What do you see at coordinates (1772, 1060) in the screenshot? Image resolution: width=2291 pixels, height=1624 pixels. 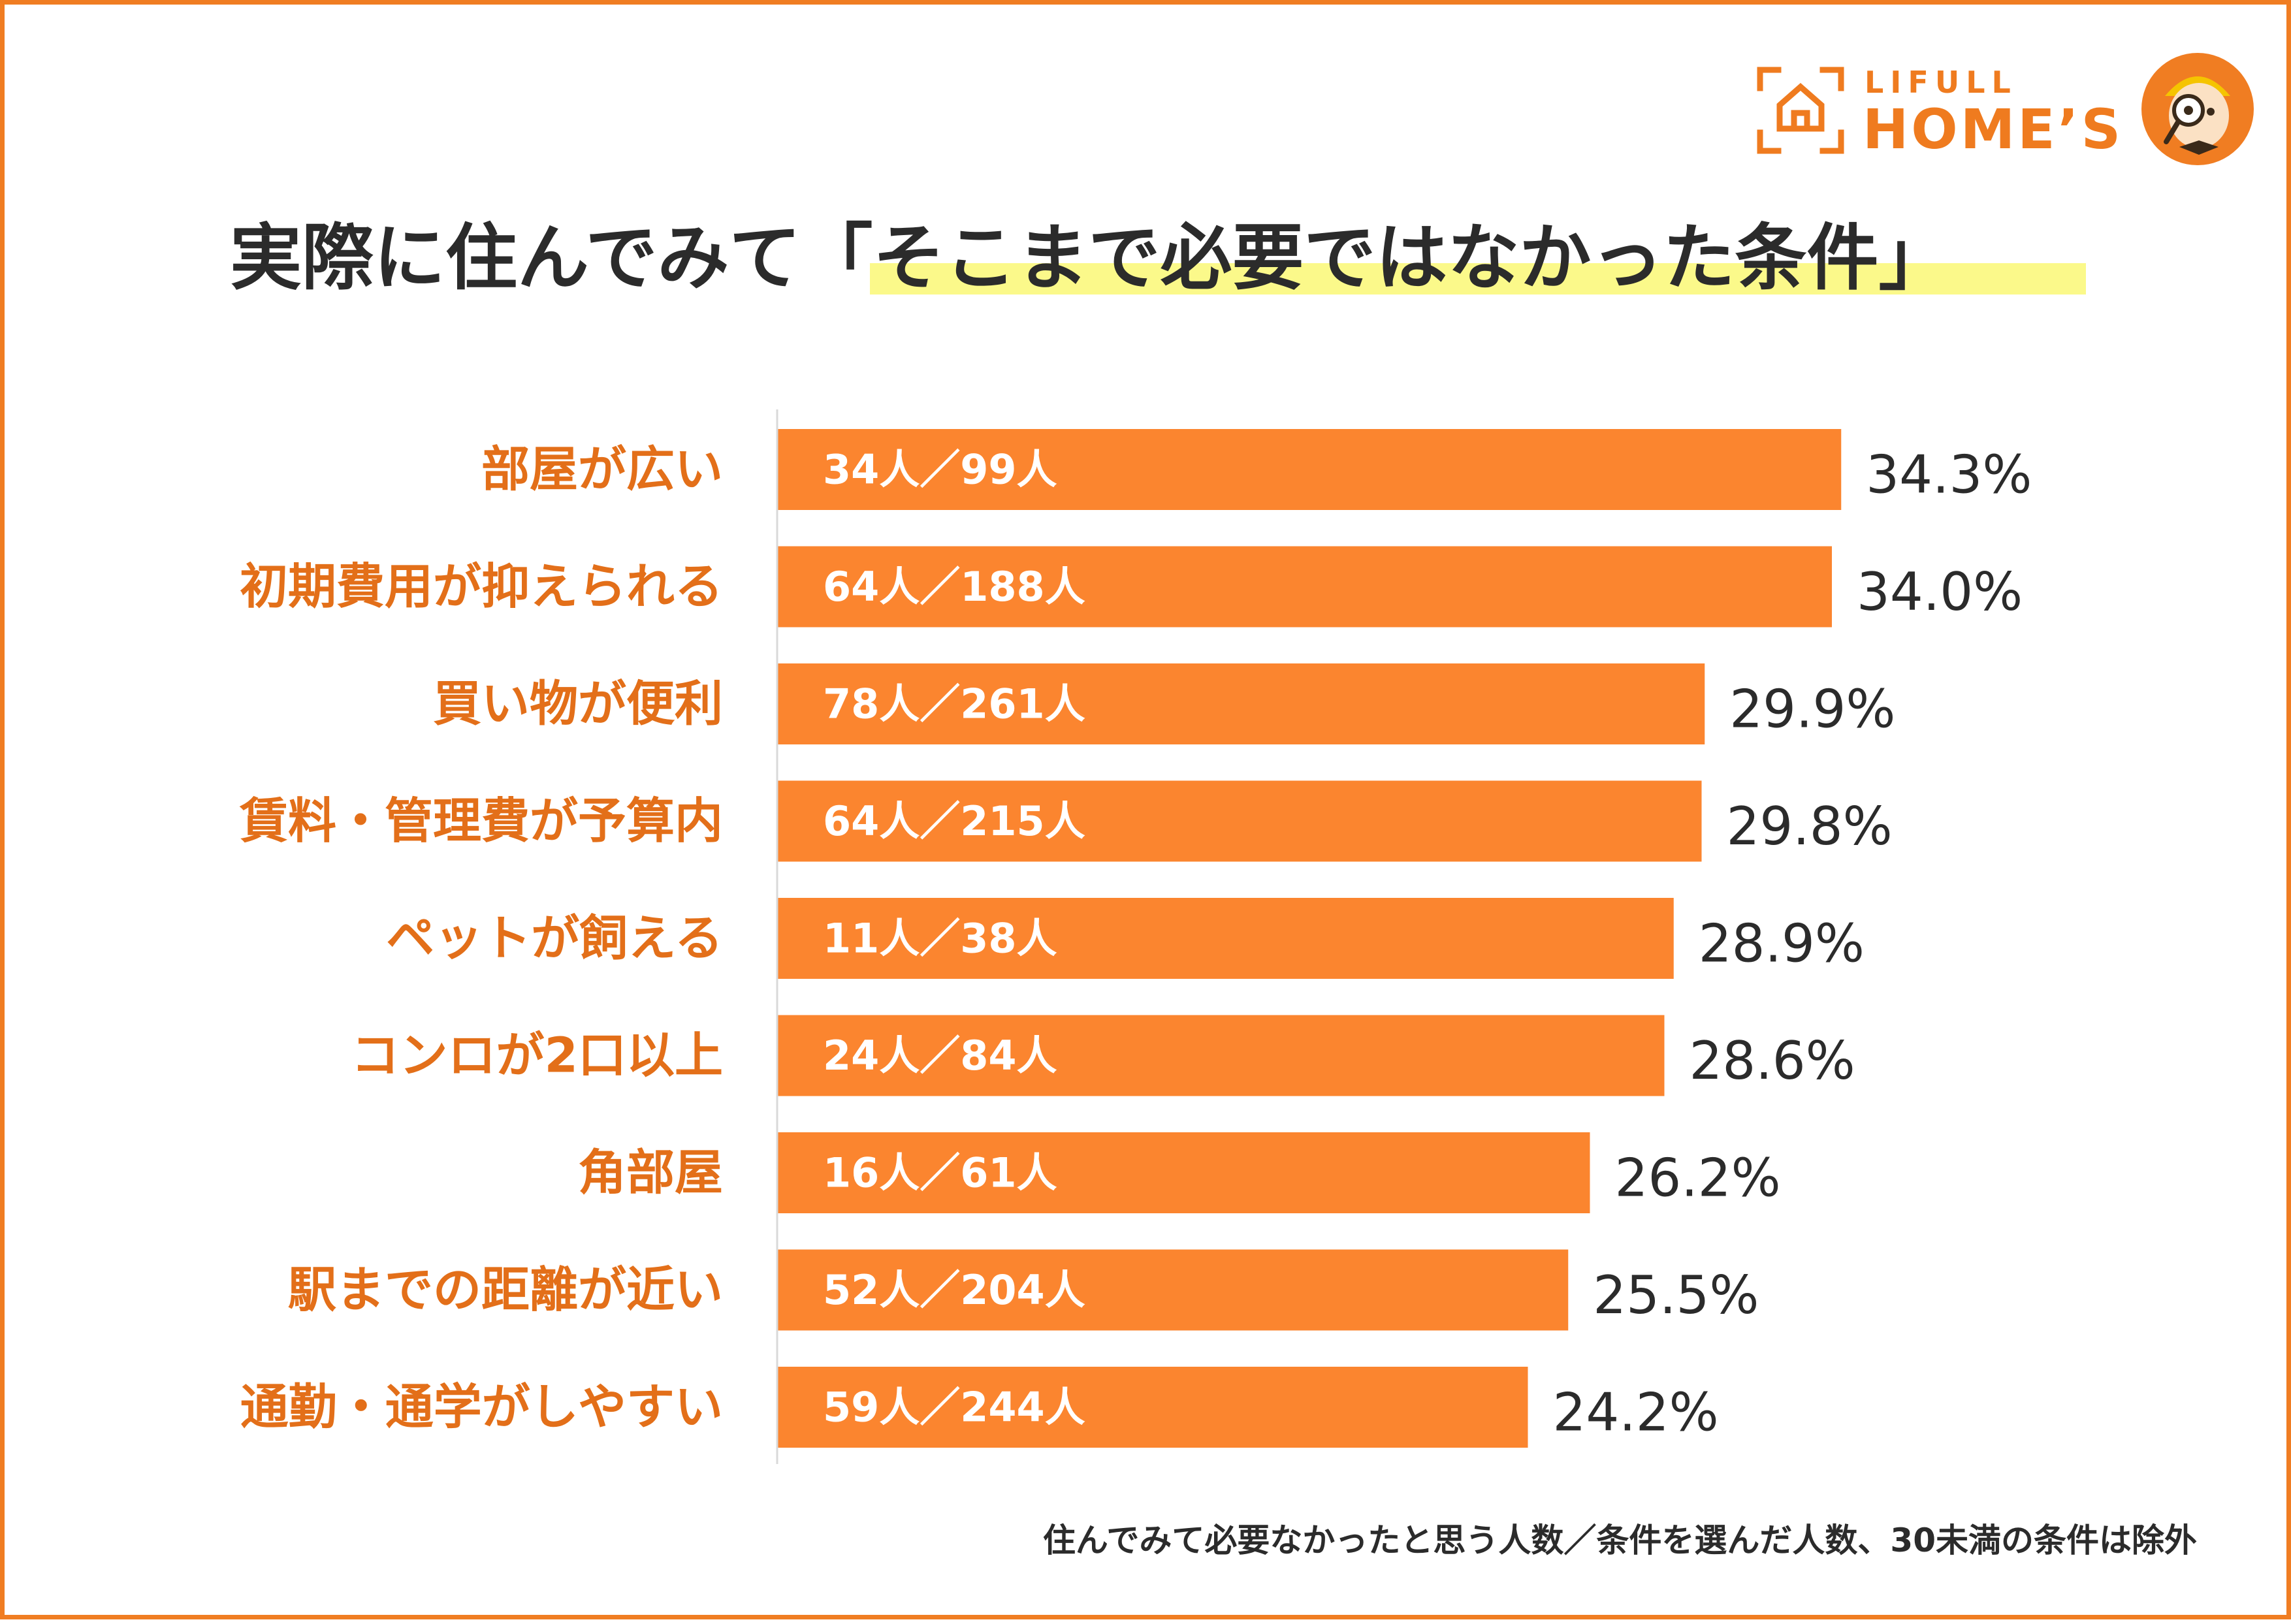 I see `value-label: 28.6%` at bounding box center [1772, 1060].